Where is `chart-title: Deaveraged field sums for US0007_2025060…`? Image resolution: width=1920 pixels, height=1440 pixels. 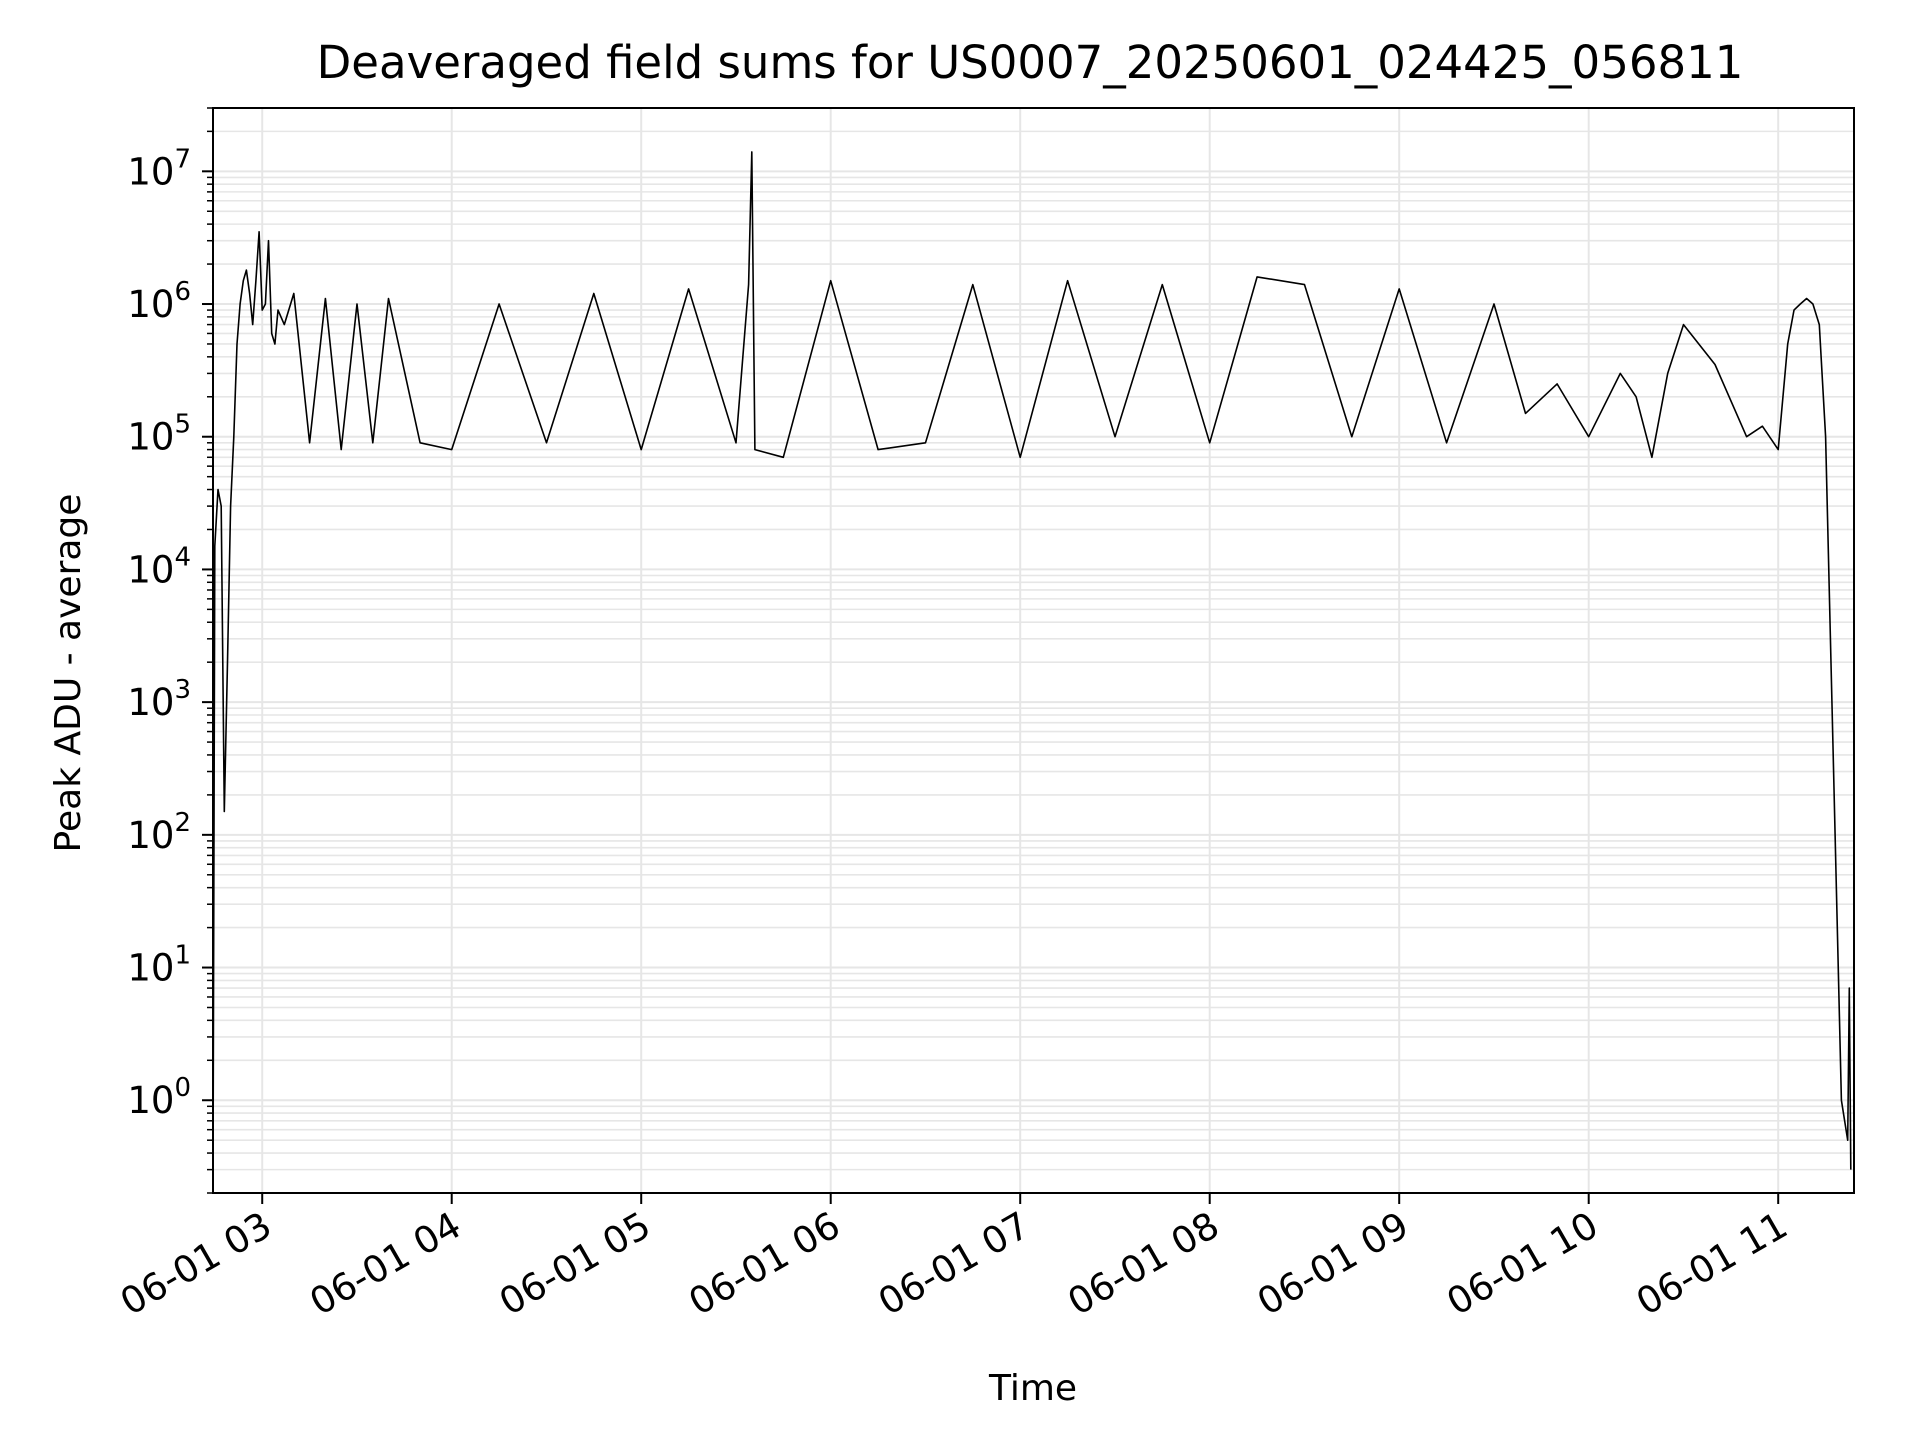
chart-title: Deaveraged field sums for US0007_2025060… is located at coordinates (1030, 62).